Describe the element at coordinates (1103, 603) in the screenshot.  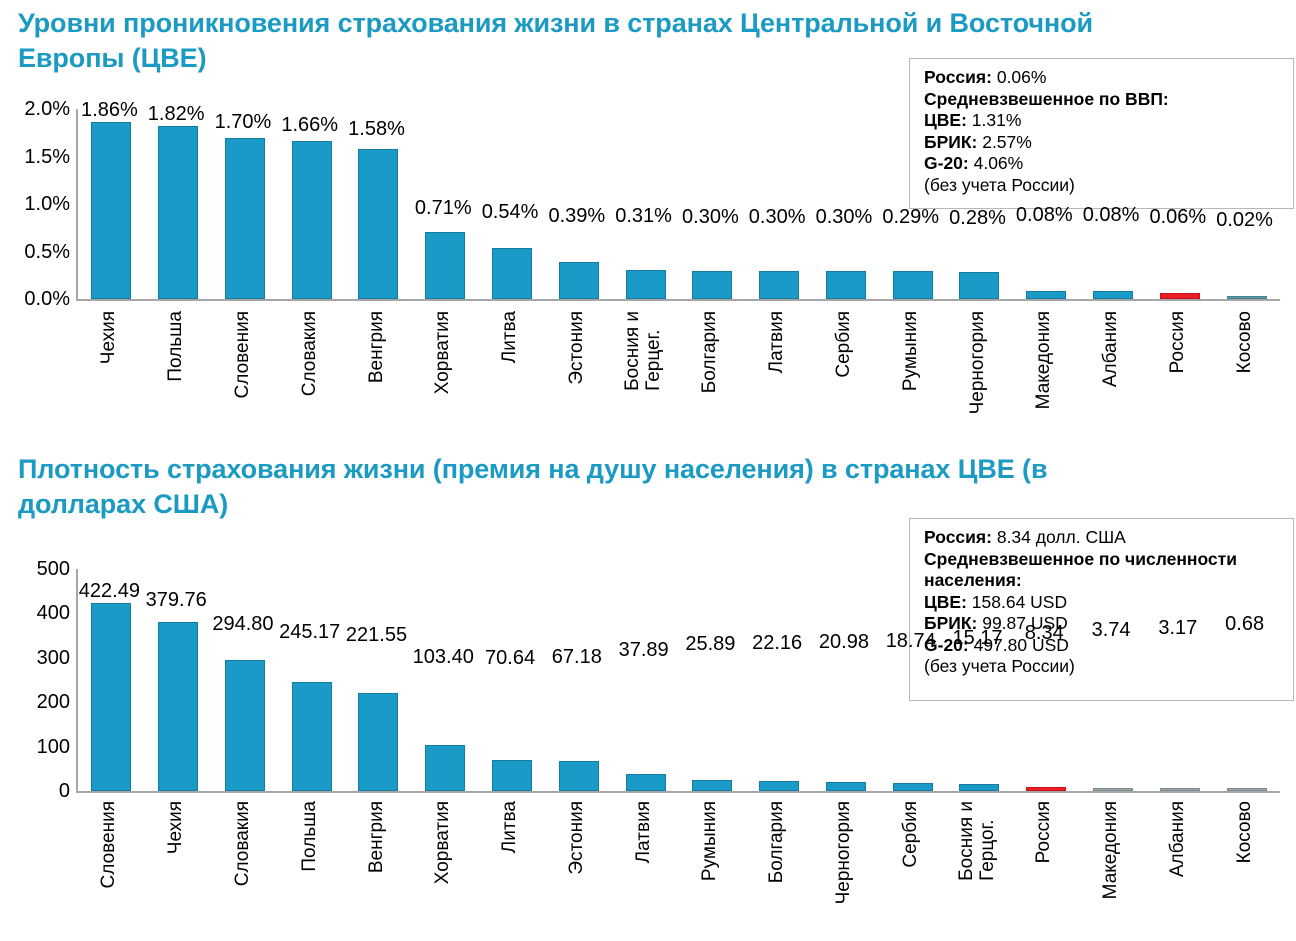
I see `note-line: ЦВЕ: 158.64 USD` at that location.